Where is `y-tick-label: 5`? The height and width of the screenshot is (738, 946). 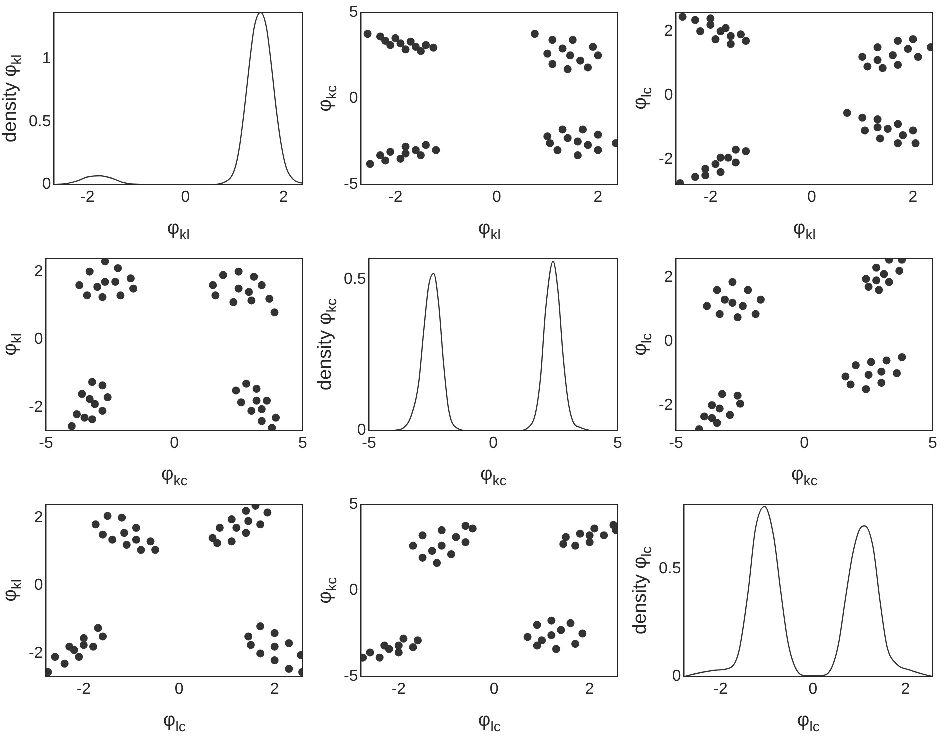 y-tick-label: 5 is located at coordinates (353, 505).